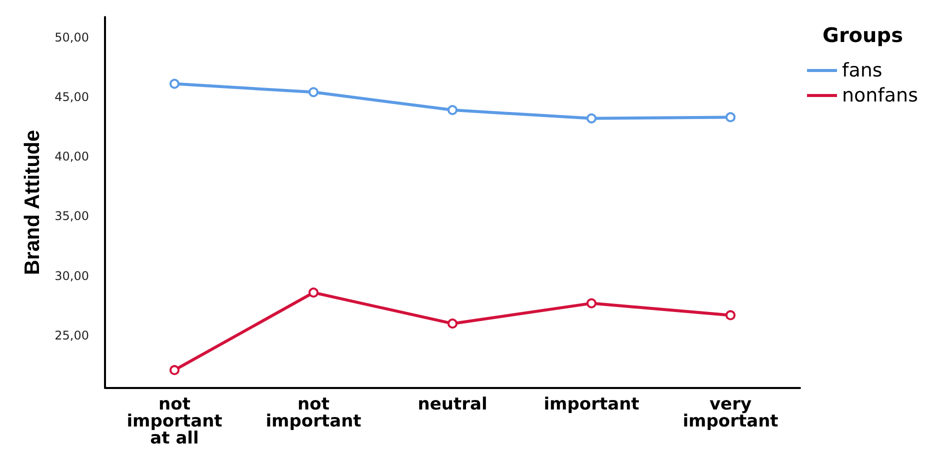 This screenshot has height=458, width=933. Describe the element at coordinates (174, 421) in the screenshot. I see `x-tick-label: not important at all` at that location.